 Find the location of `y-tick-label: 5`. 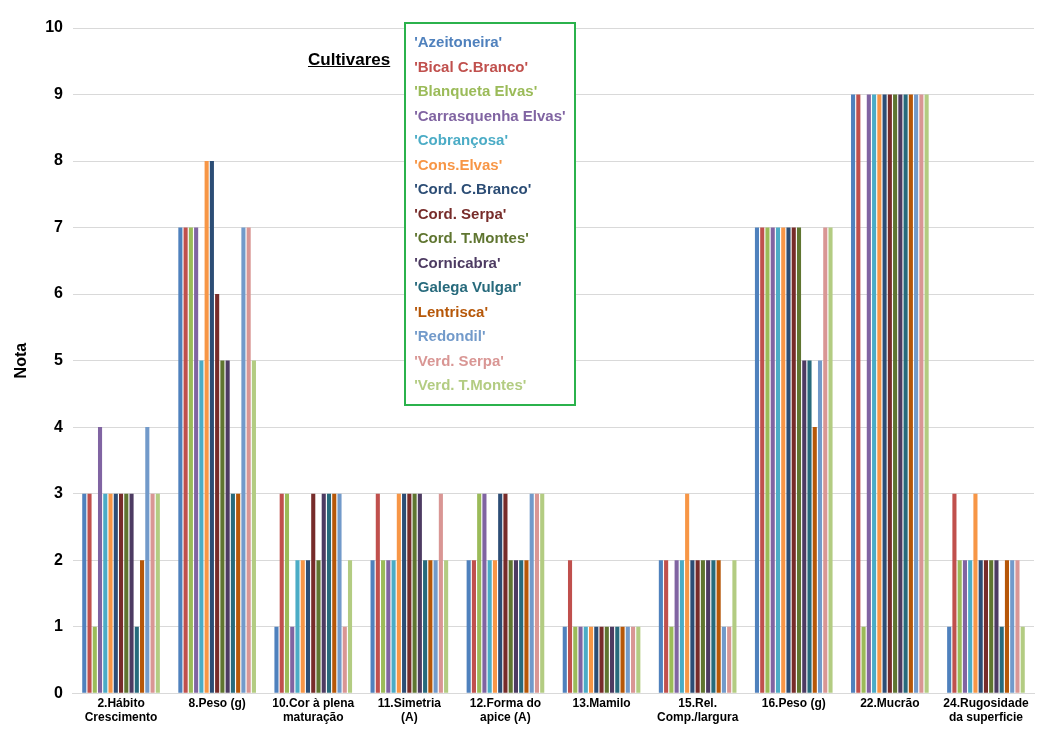

y-tick-label: 5 is located at coordinates (59, 360).